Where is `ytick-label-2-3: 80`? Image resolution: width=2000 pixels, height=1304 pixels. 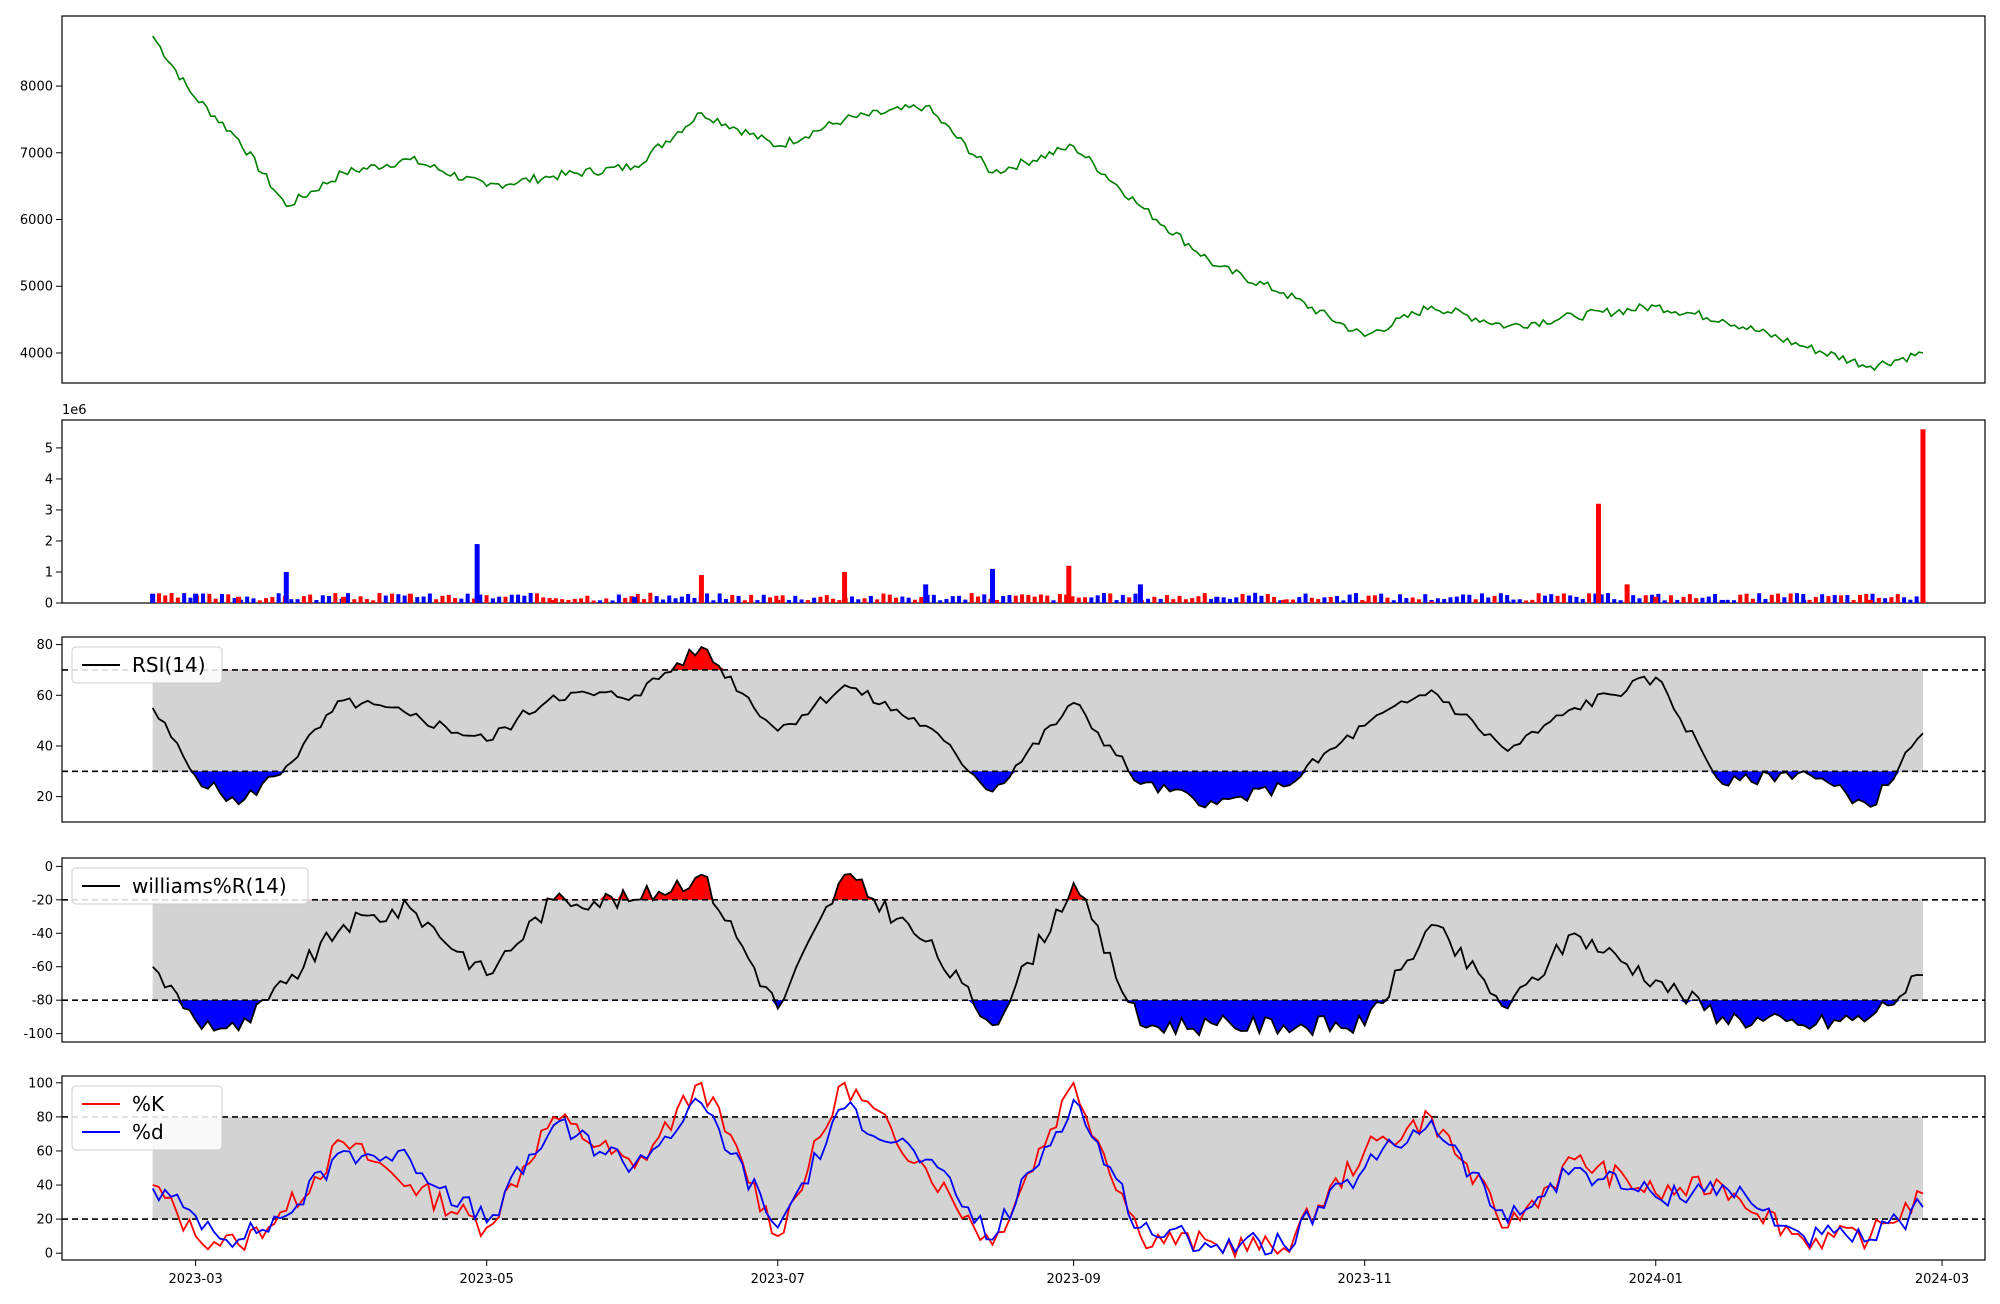
ytick-label-2-3: 80 is located at coordinates (44, 645).